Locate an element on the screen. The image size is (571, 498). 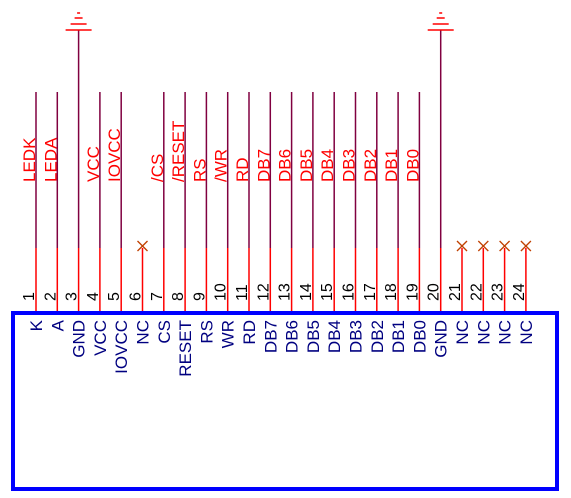
pin-name: CS is located at coordinates (164, 332).